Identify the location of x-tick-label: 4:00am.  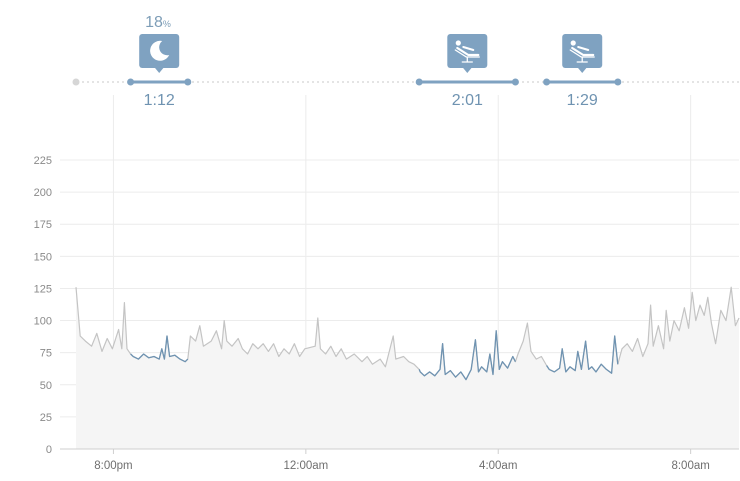
(498, 466).